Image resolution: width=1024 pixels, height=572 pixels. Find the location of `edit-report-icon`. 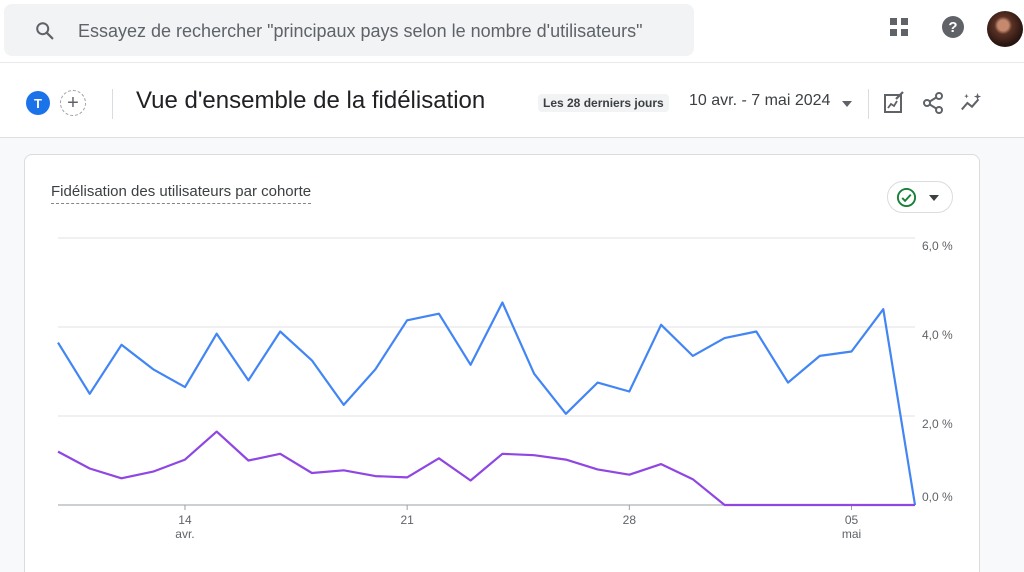

edit-report-icon is located at coordinates (894, 103).